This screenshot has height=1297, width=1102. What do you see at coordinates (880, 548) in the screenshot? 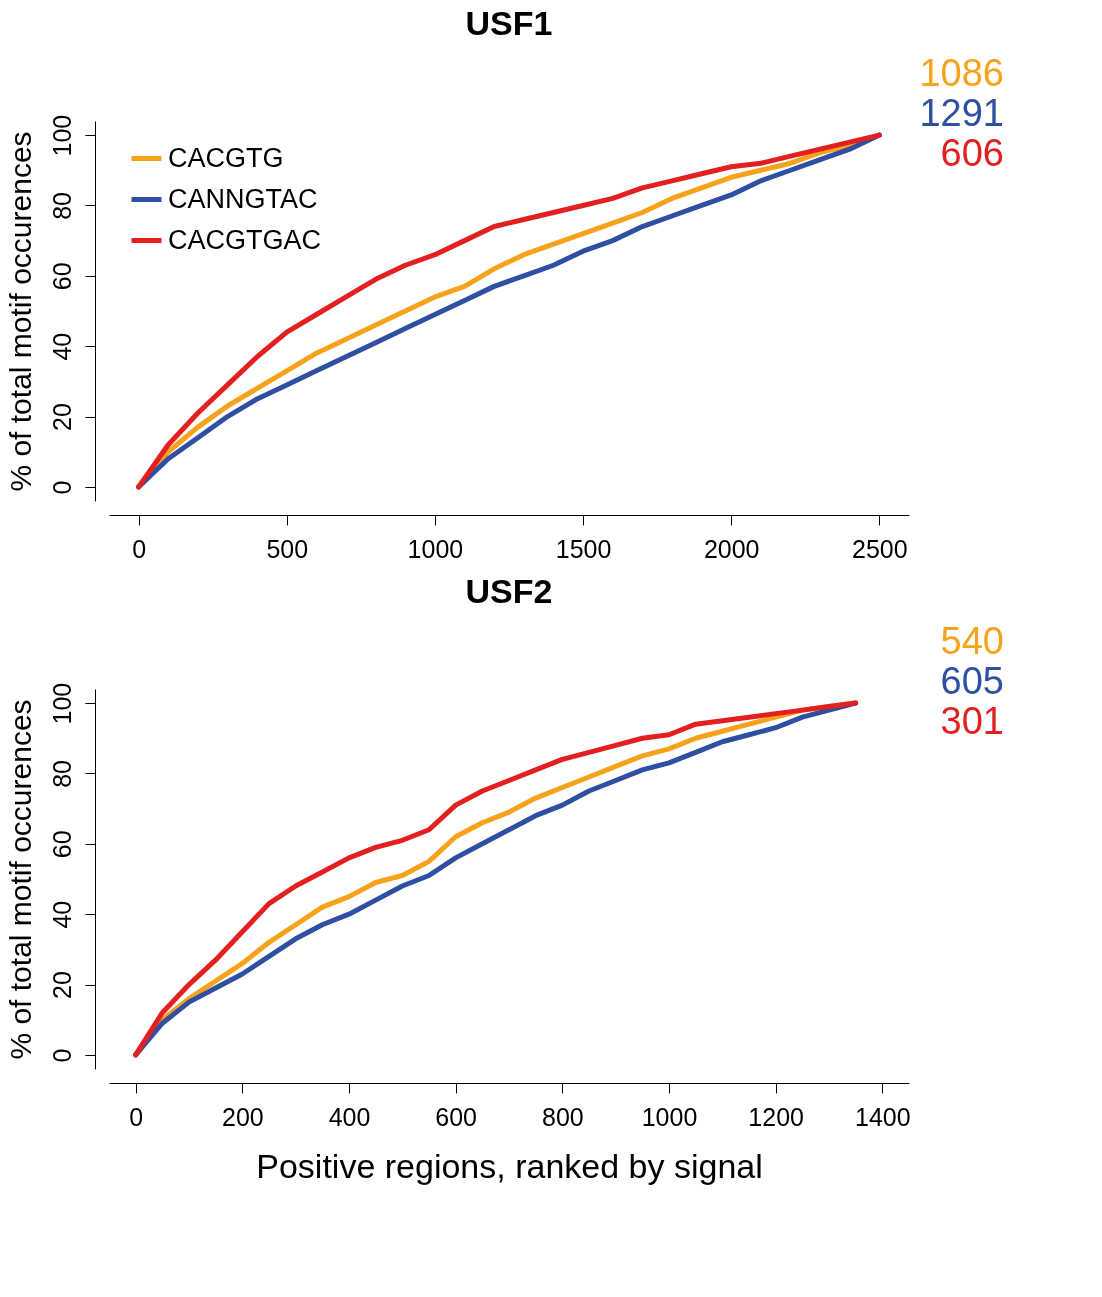
I see `x-tick-label: 2500` at bounding box center [880, 548].